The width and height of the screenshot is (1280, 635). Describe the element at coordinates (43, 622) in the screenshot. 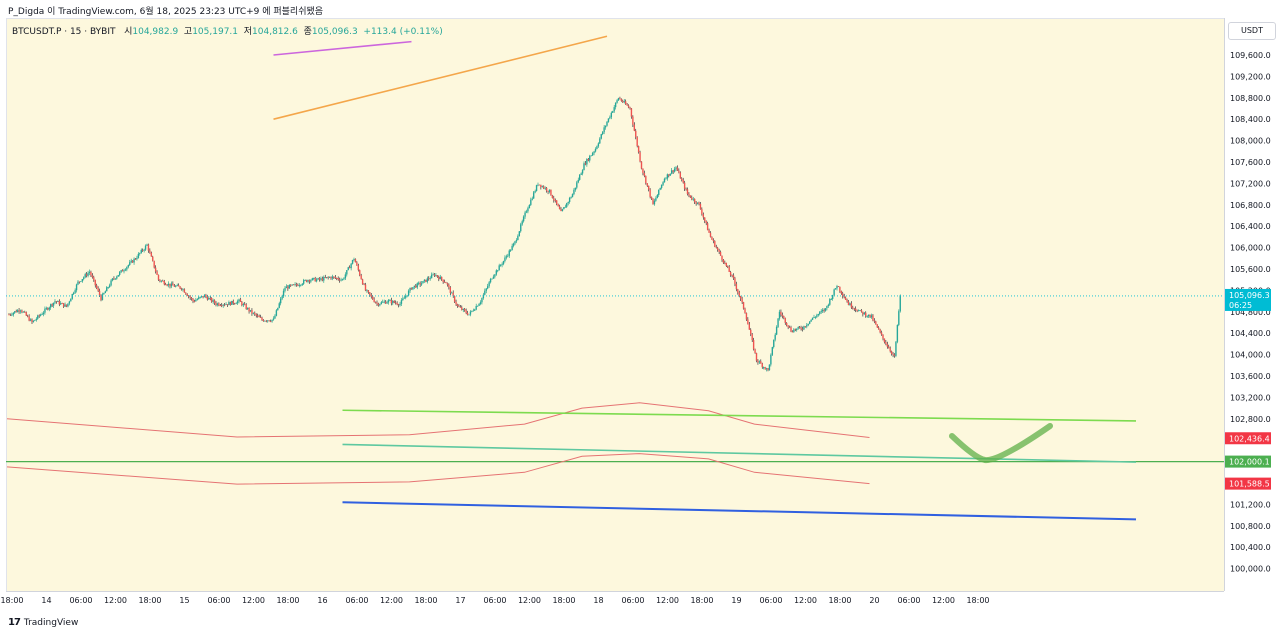

I see `tradingview-logo: 𝟭𝟳 TradingView` at that location.